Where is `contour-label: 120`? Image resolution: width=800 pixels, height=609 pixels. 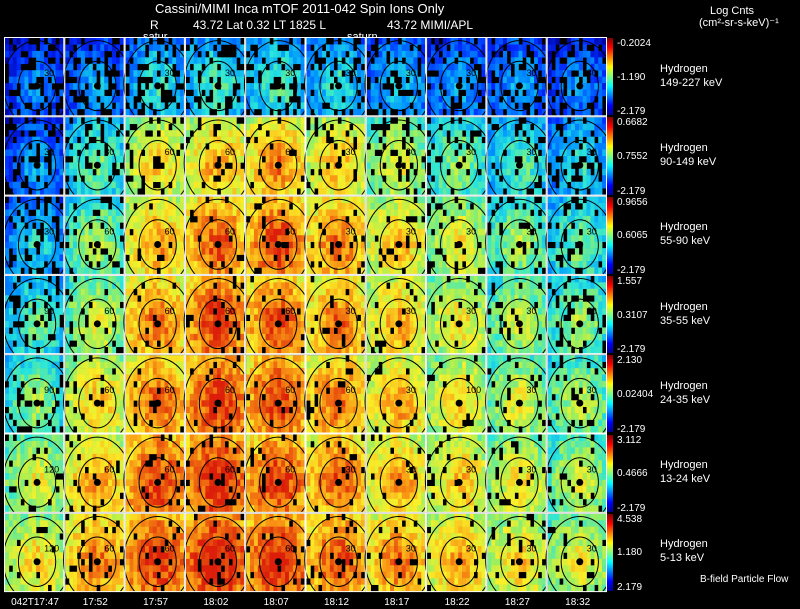 contour-label: 120 is located at coordinates (51, 469).